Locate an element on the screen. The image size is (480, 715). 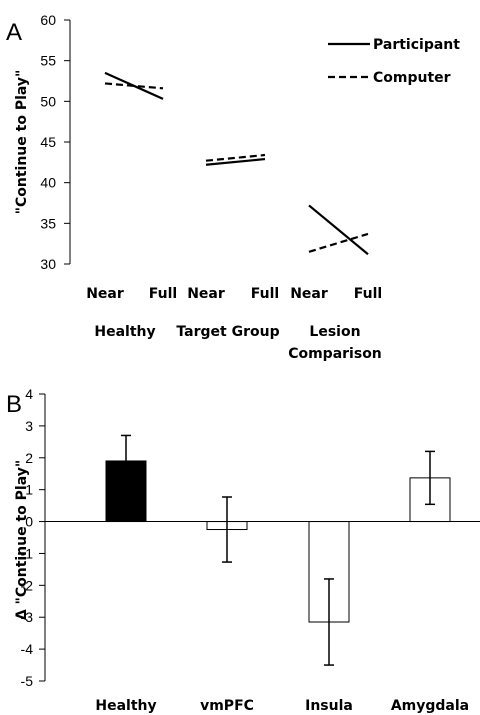
panel-a-y-tick-label: 60 is located at coordinates (48, 20).